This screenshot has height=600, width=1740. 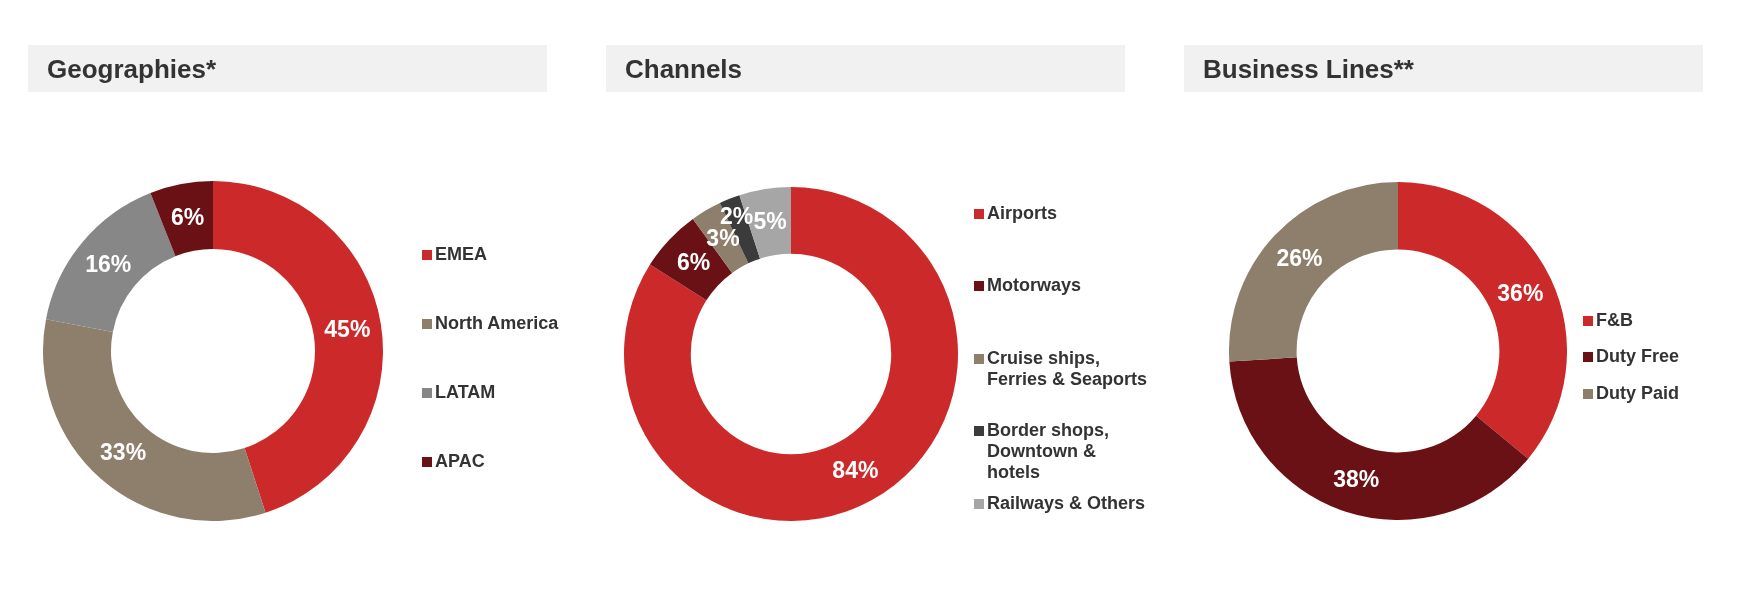 I want to click on chart-title: Channels, so click(x=684, y=69).